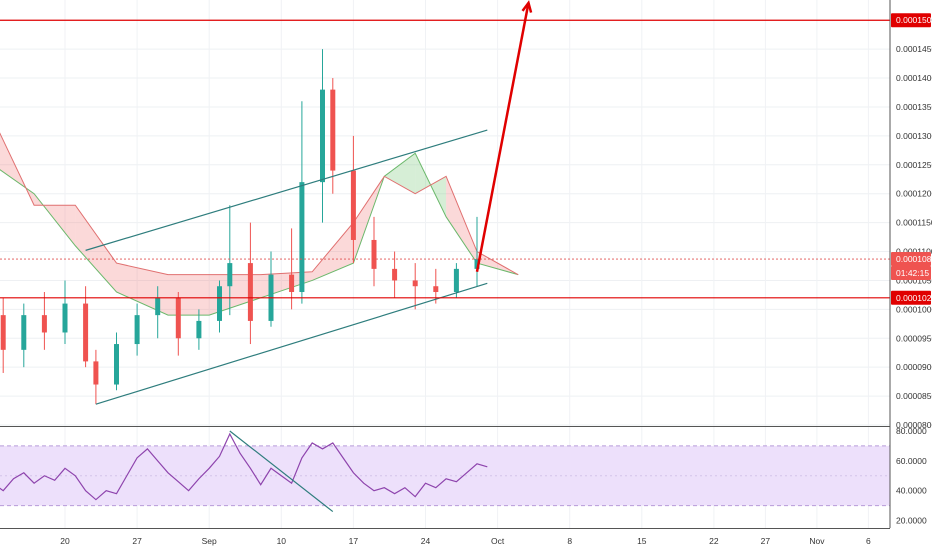  What do you see at coordinates (209, 541) in the screenshot?
I see `time-tick-label: Sep` at bounding box center [209, 541].